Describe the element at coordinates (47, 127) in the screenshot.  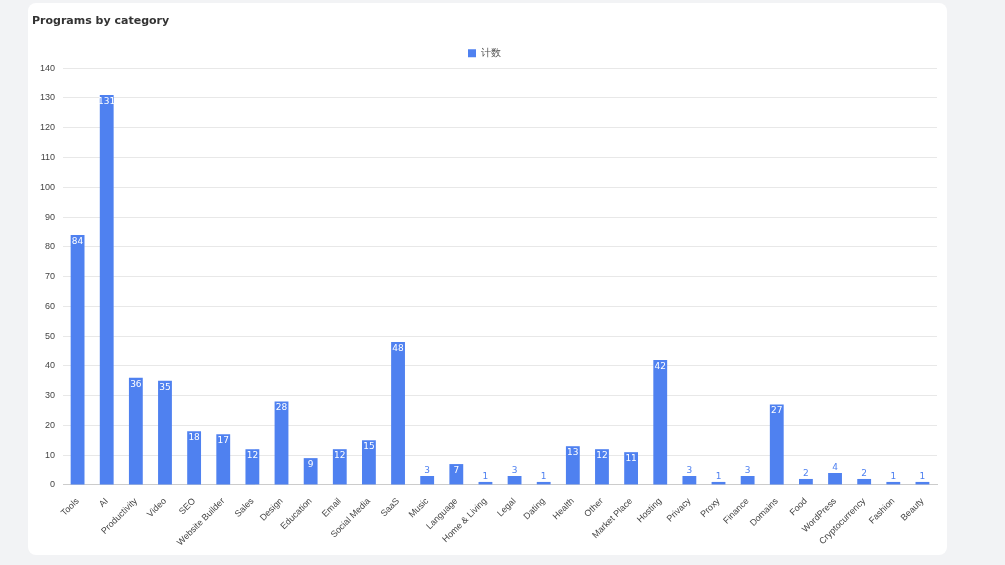
I see `y-tick-label: 120` at that location.